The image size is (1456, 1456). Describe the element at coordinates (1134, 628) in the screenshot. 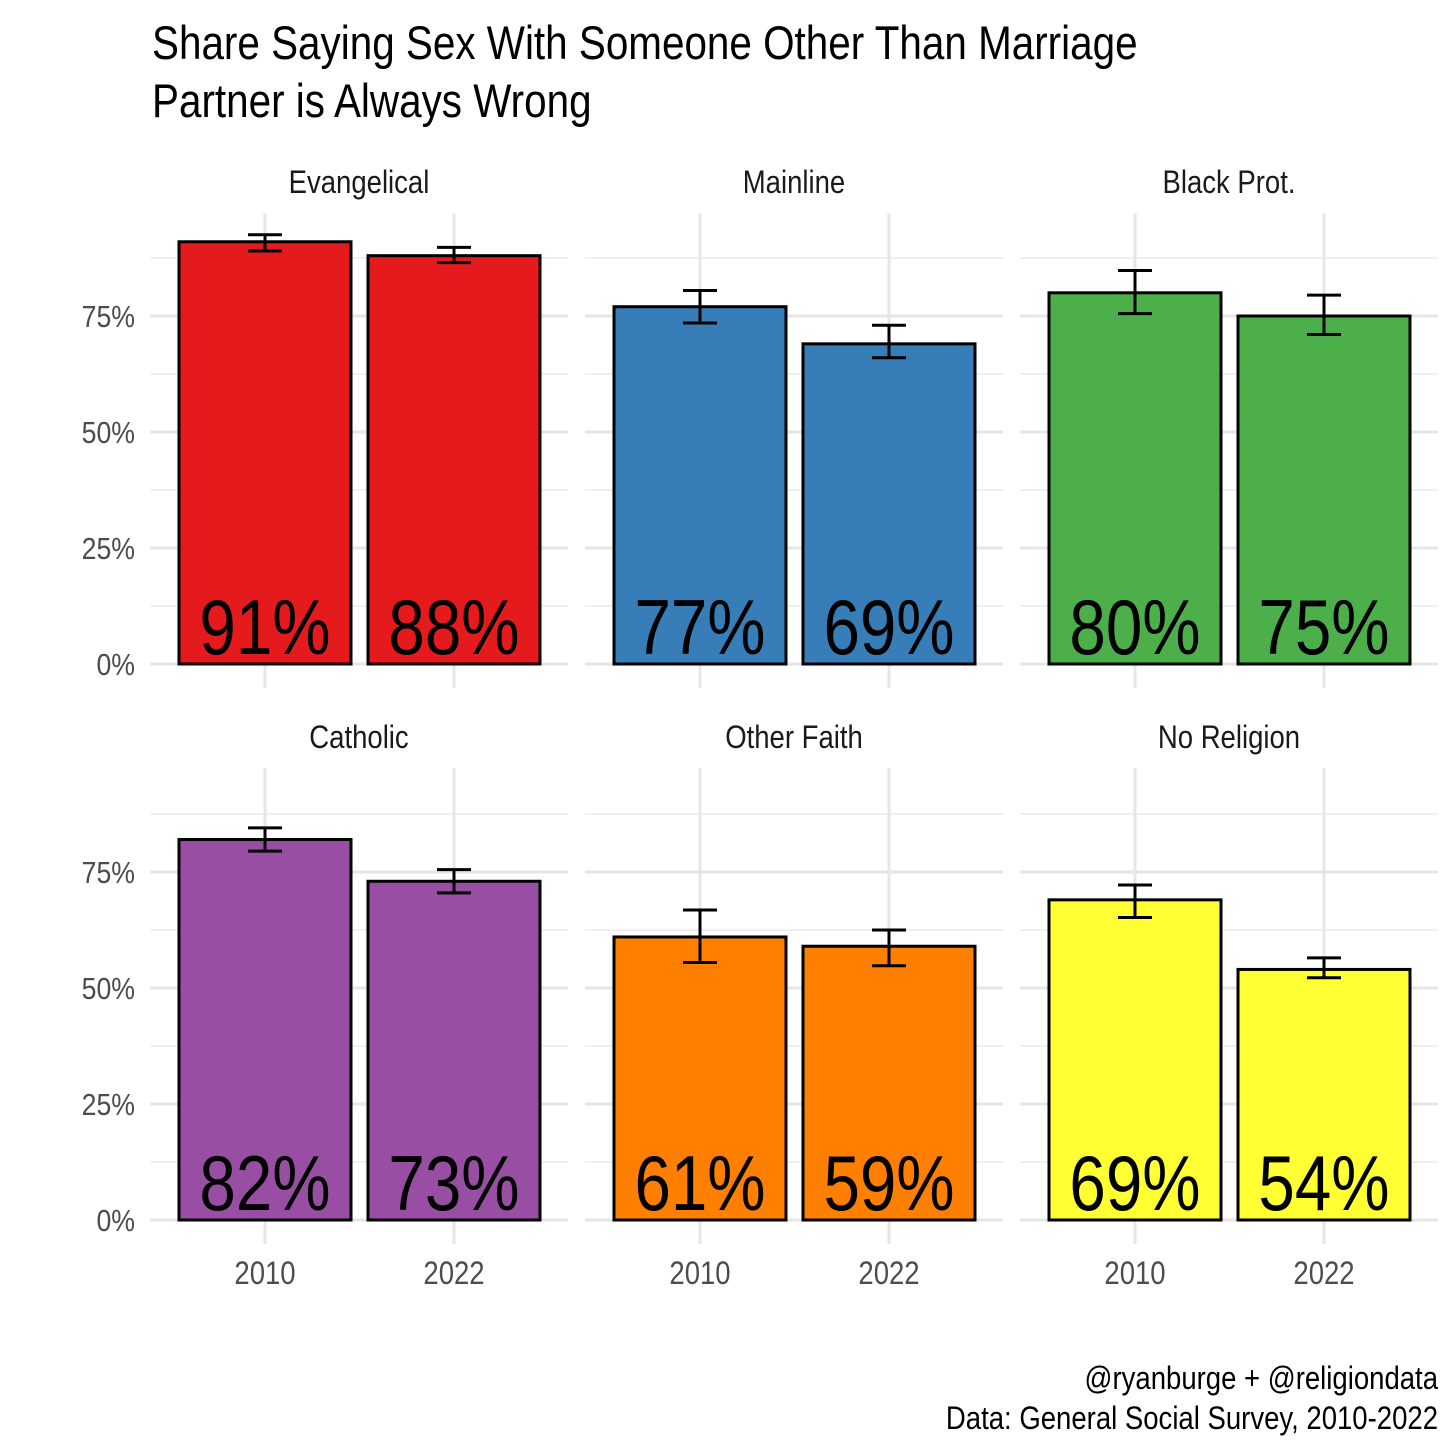

I see `data-label: 80%` at that location.